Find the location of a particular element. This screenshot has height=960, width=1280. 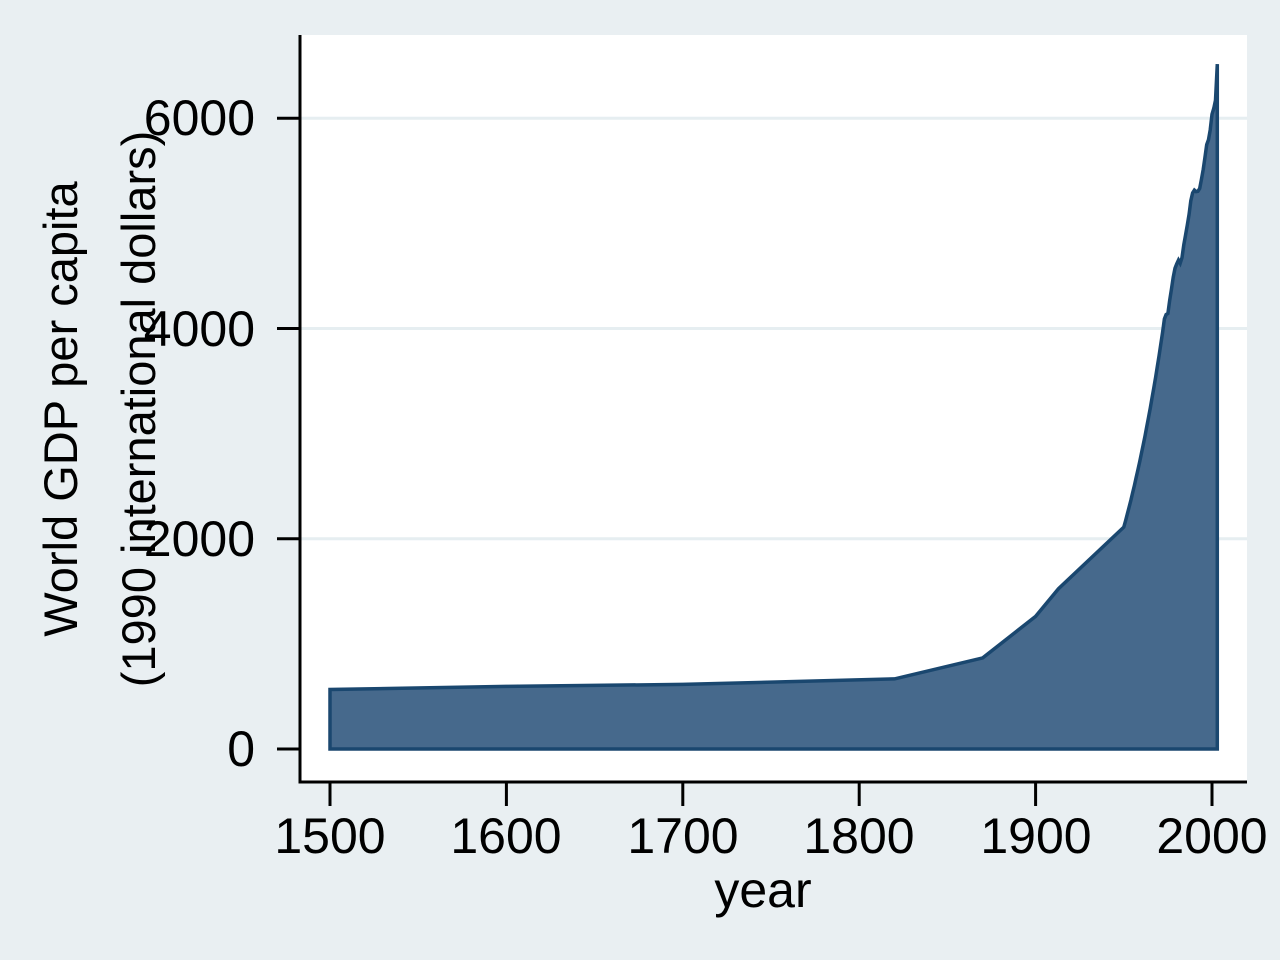

y-tick-label-0: 0 is located at coordinates (241, 749).